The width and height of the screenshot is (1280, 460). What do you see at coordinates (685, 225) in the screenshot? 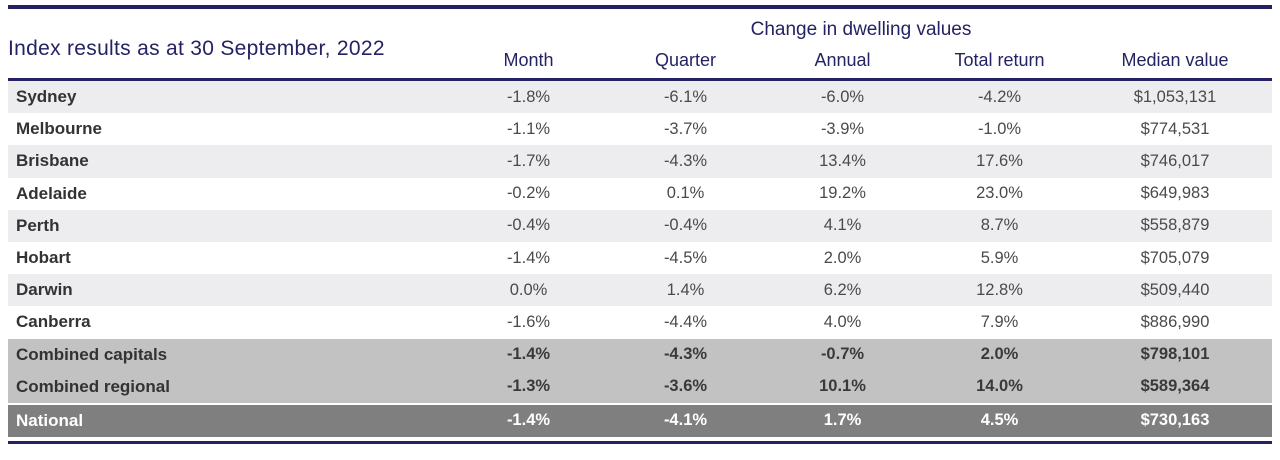
I see `cell-quarter: -0.4%` at bounding box center [685, 225].